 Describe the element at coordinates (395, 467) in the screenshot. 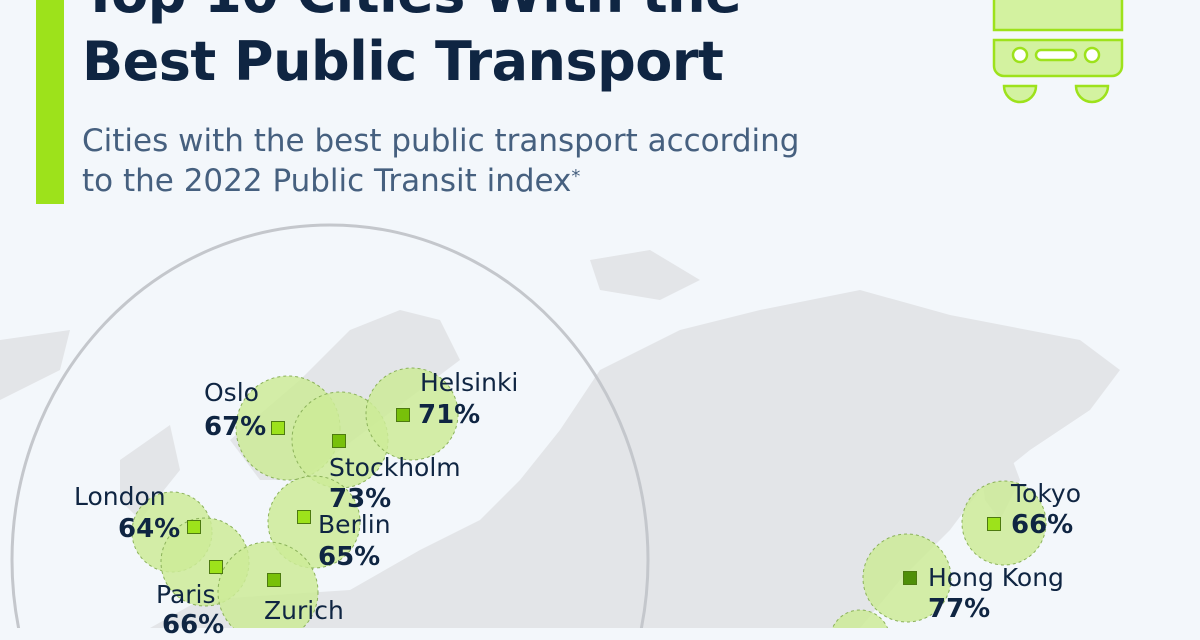

I see `city-label-stockholm: Stockholm` at that location.